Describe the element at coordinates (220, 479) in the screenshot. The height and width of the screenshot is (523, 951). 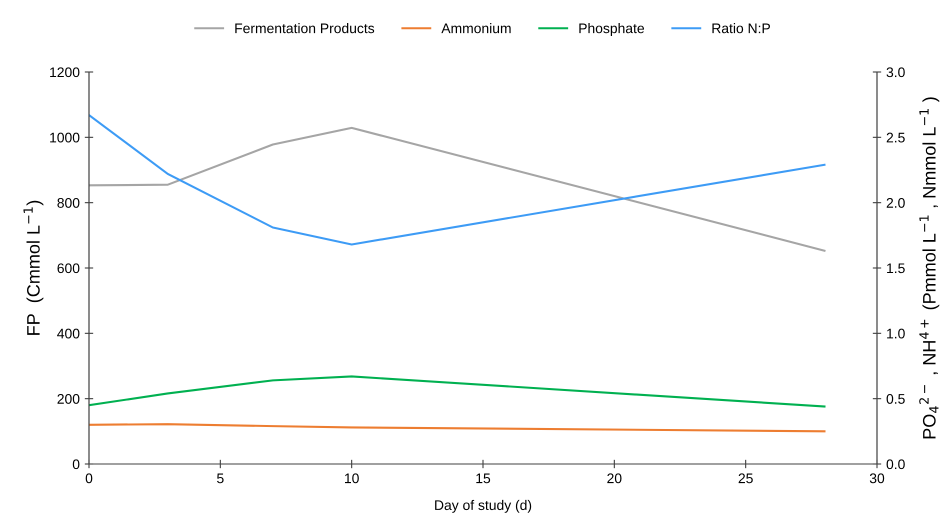
I see `x-tick-label: 5` at that location.